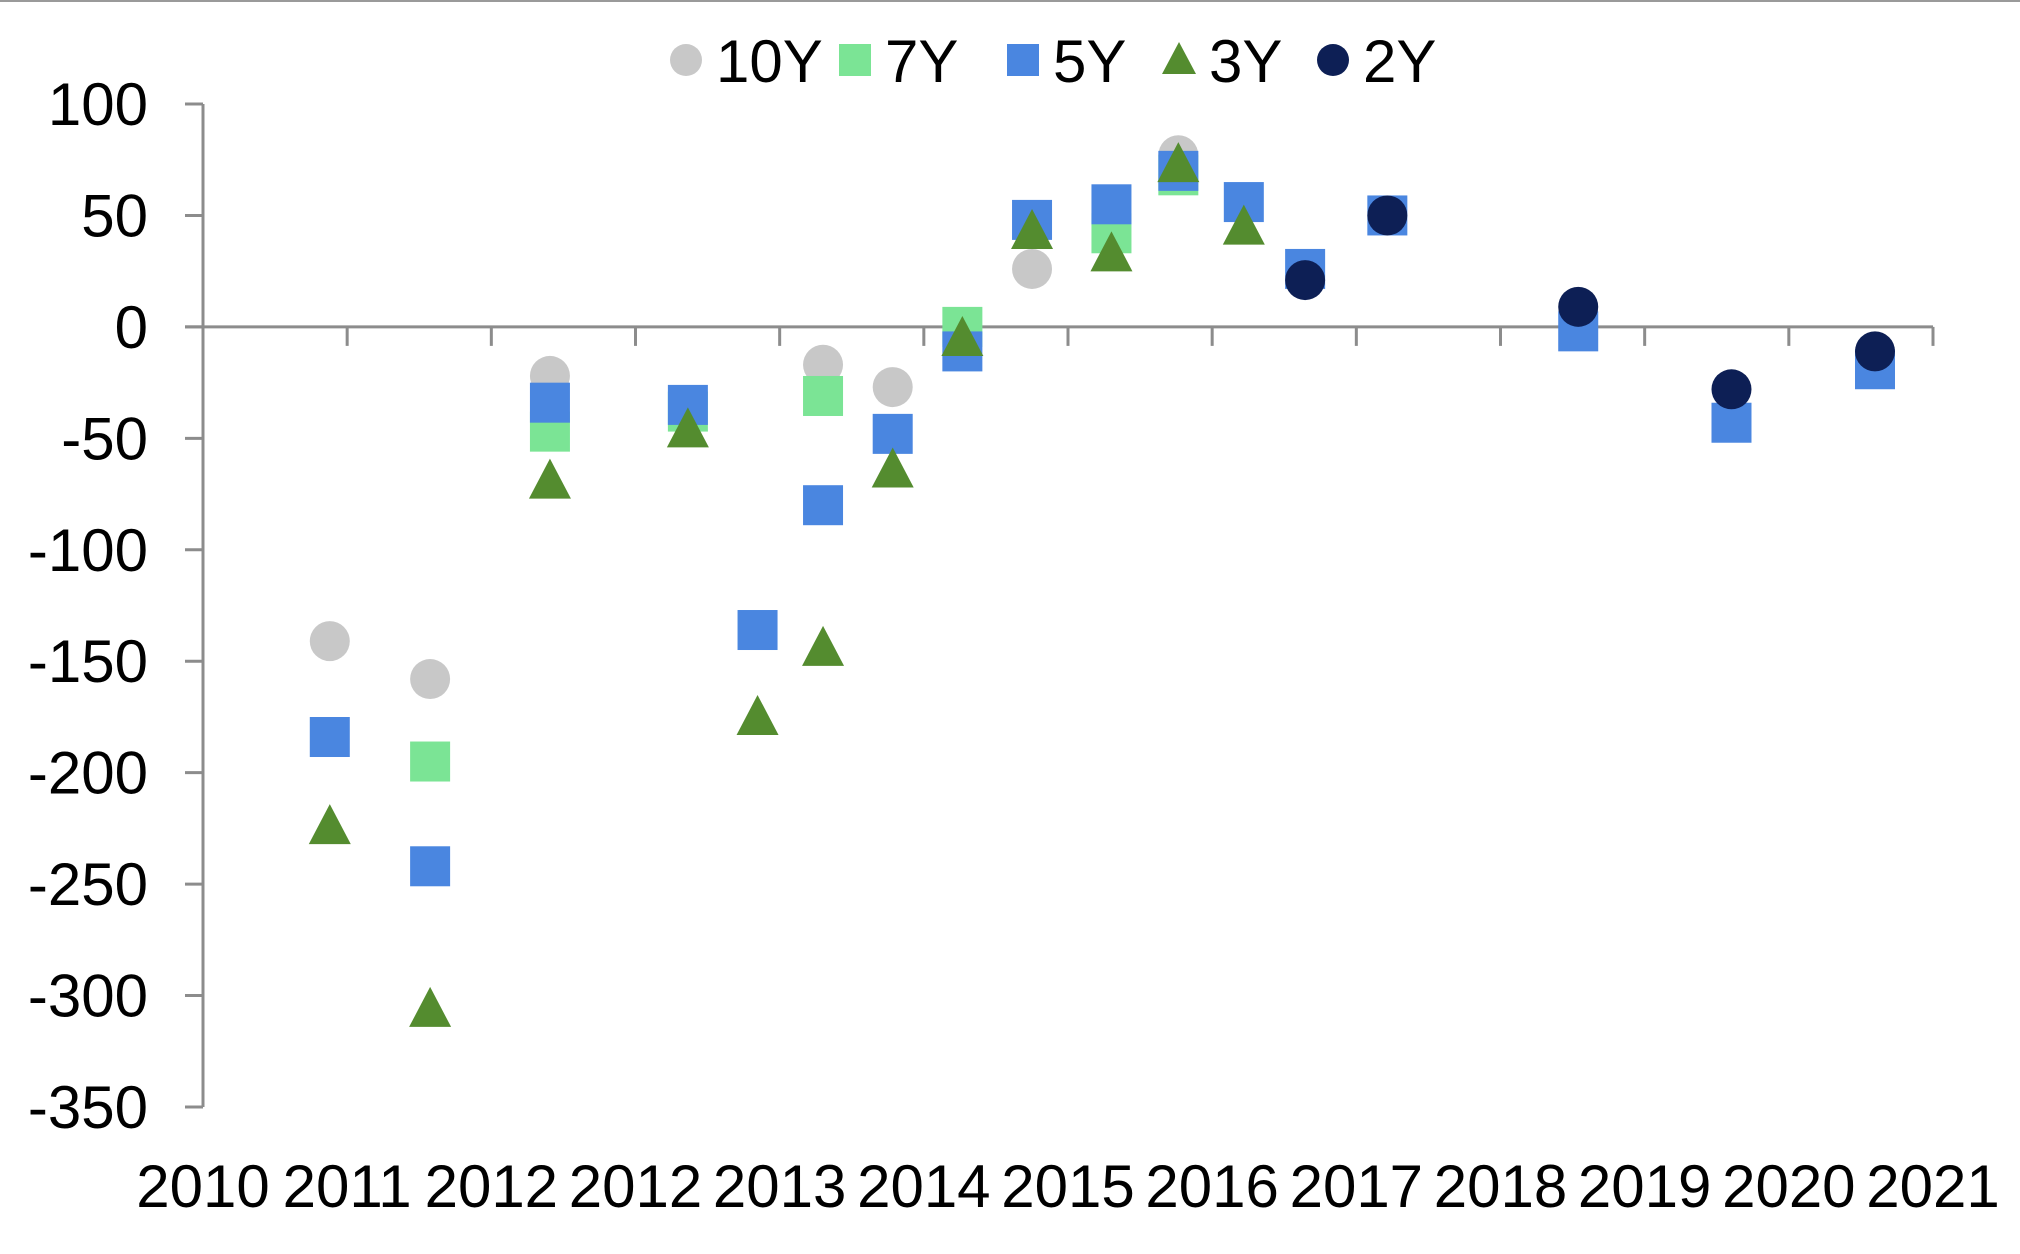 Image resolution: width=2020 pixels, height=1254 pixels. I want to click on x-tick-label: 2011, so click(347, 1186).